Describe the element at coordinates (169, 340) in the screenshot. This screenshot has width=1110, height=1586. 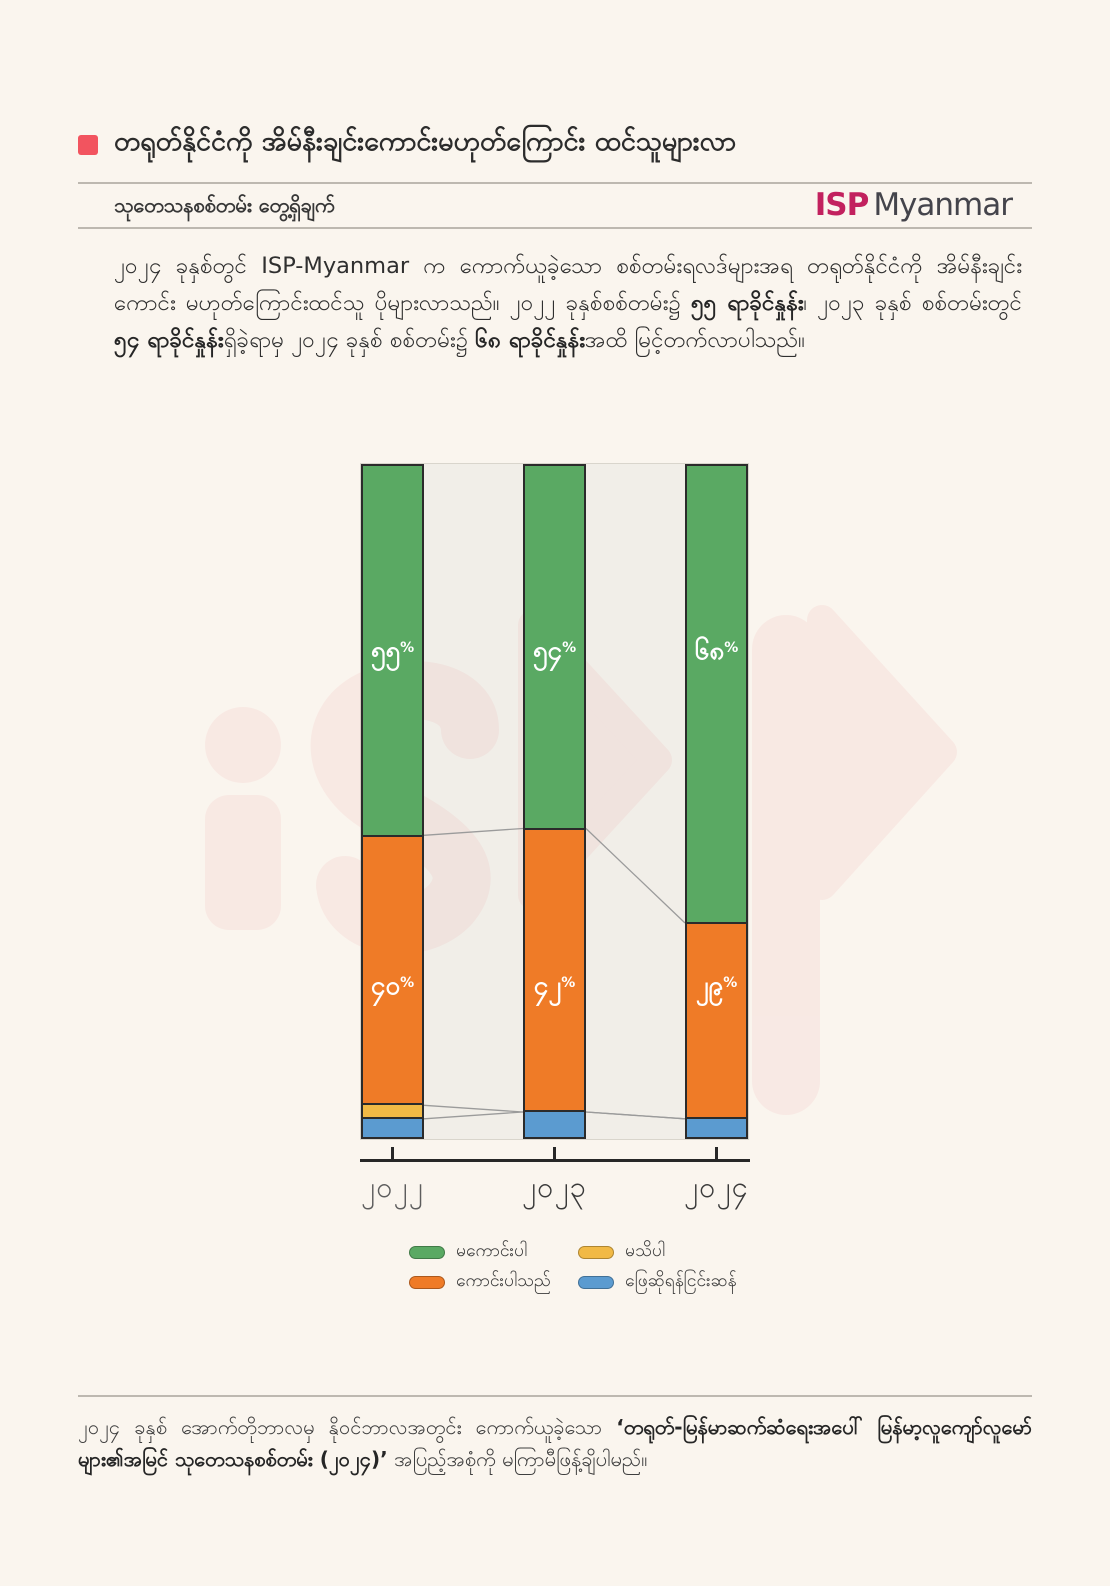
I see `emphasis-text: ၅၄ ရာခိုင်နှုန်း` at that location.